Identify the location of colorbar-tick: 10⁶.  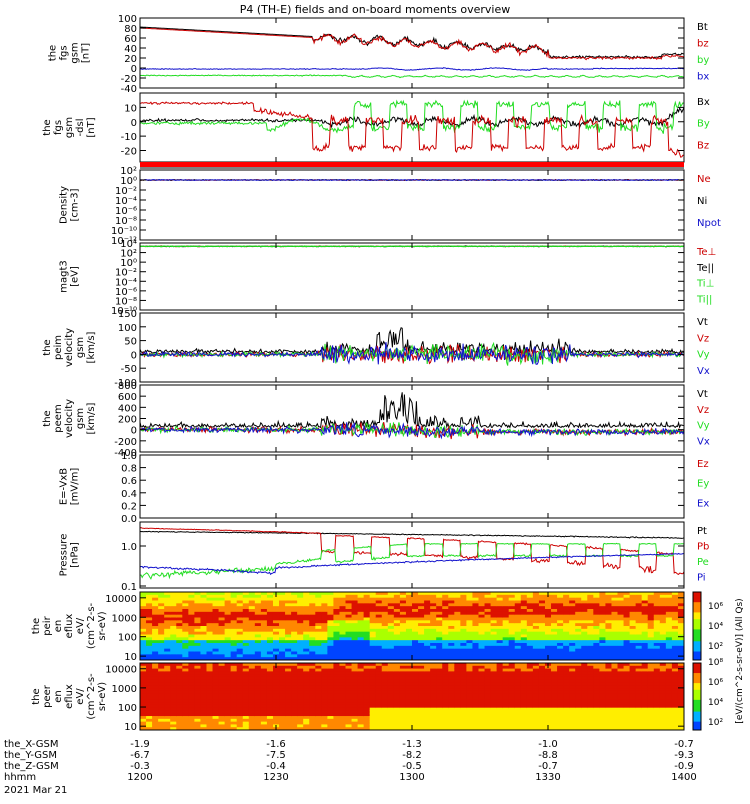
(715, 683).